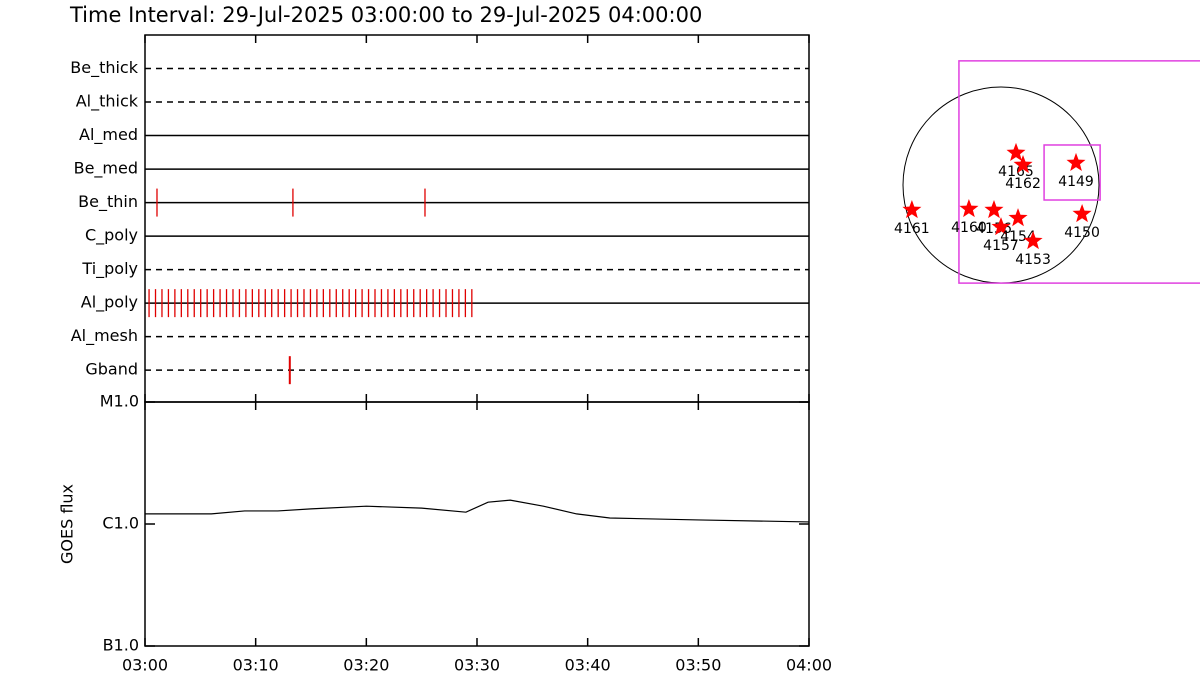 The image size is (1200, 700). Describe the element at coordinates (104, 68) in the screenshot. I see `filter-label: Be_thick` at that location.